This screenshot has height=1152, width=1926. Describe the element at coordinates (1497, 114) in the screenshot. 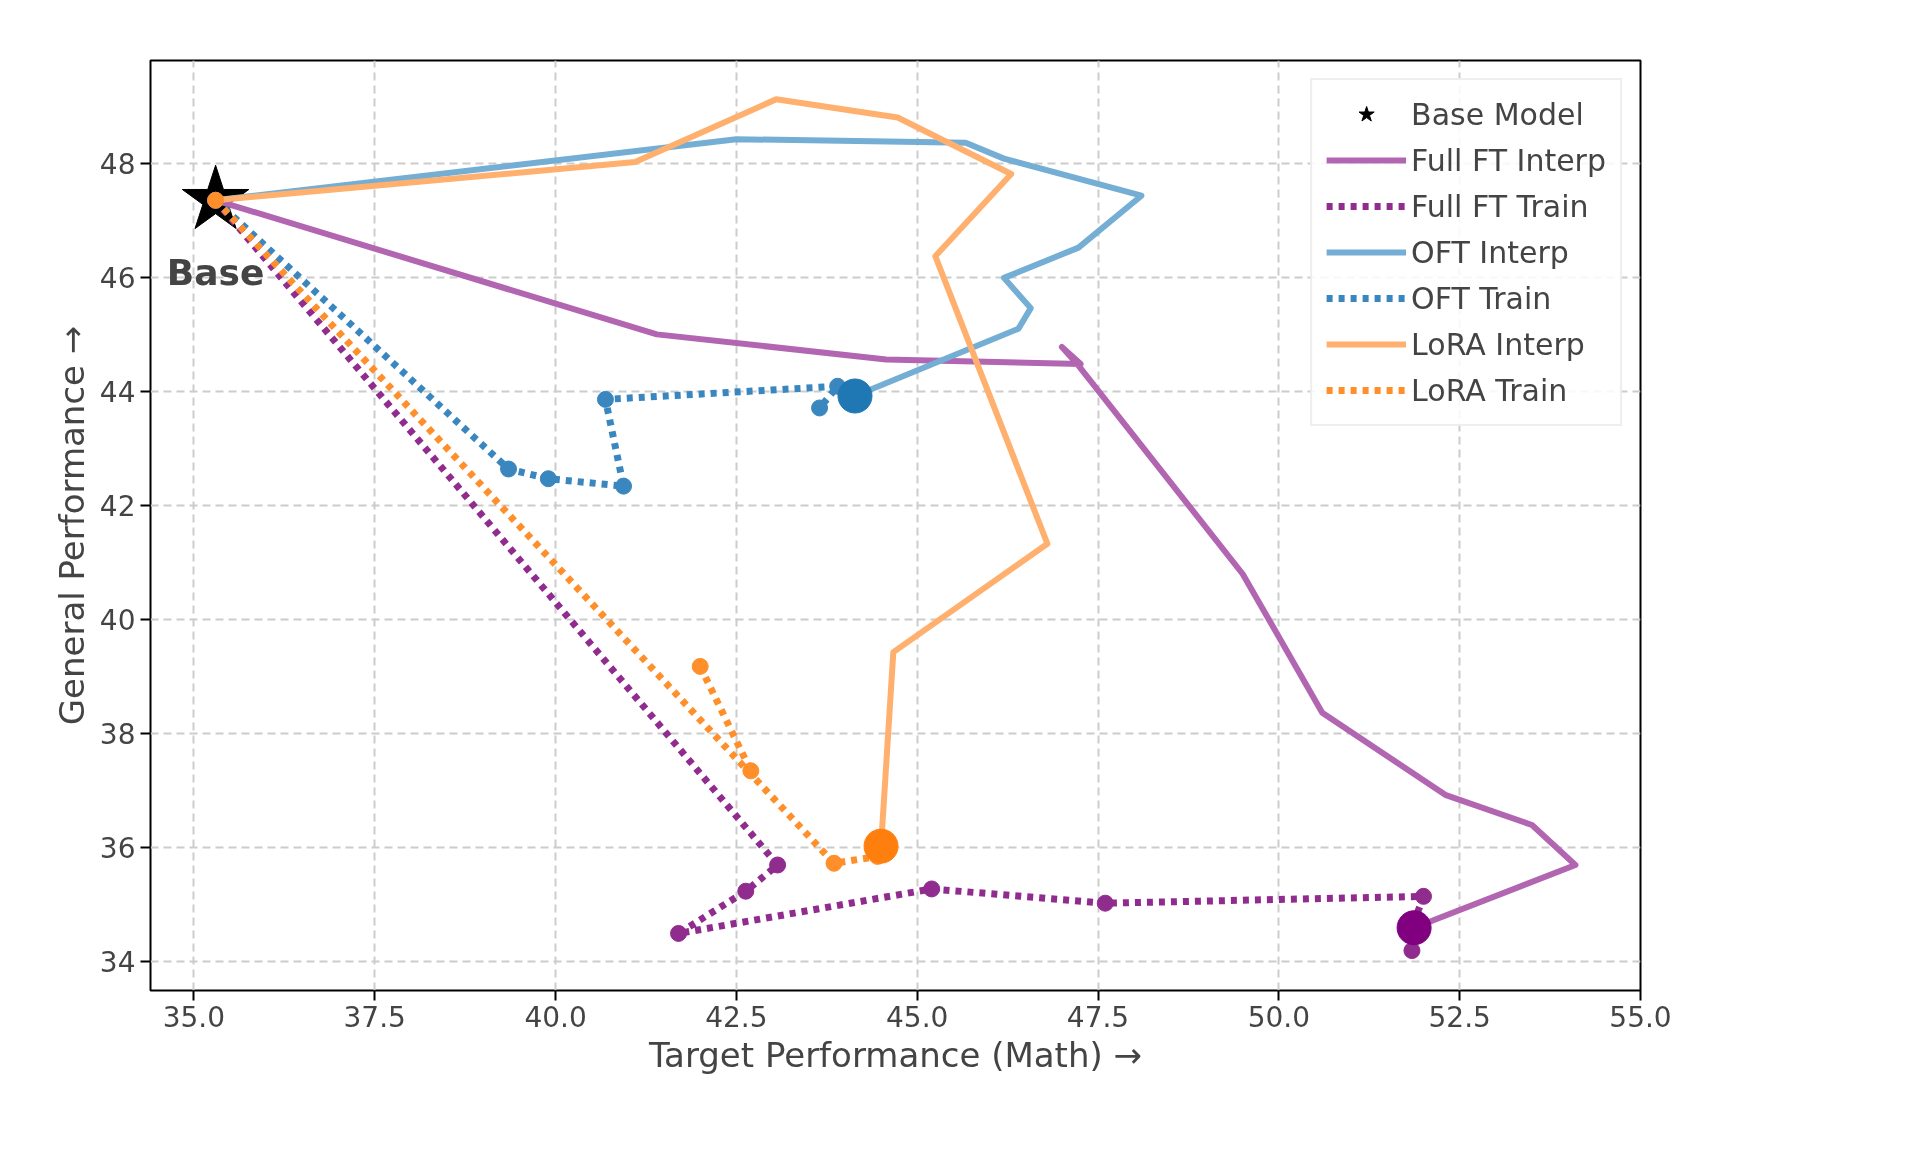

I see `legend-label: Base Model` at that location.